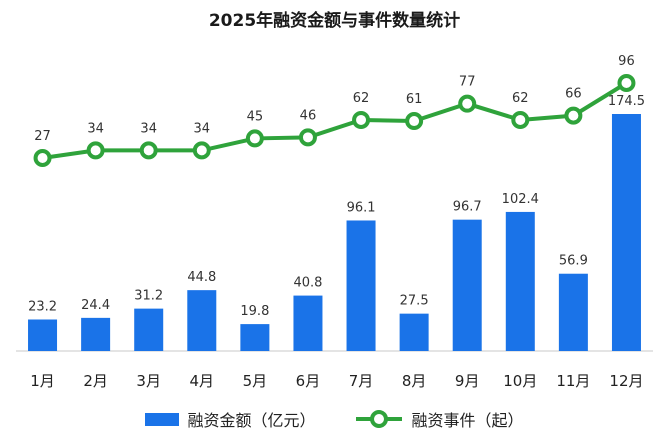 This screenshot has width=669, height=444. I want to click on x-tick-label-10: 10月, so click(520, 381).